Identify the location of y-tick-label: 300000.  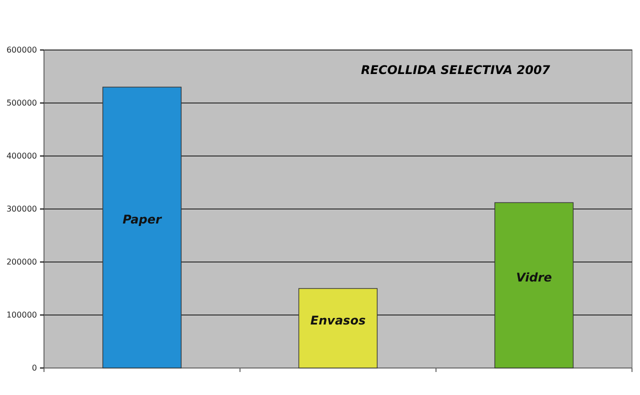
(21, 209).